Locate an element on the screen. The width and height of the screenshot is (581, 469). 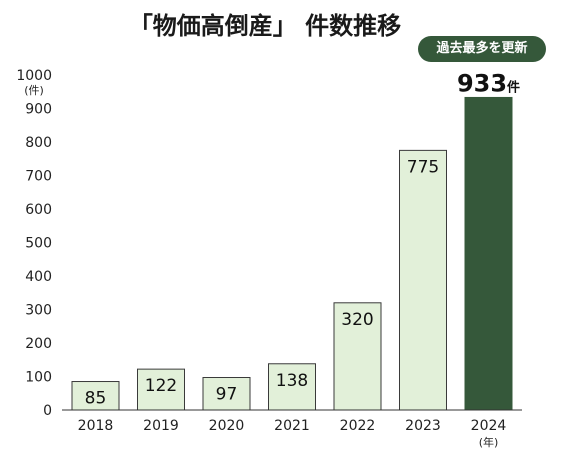
bar-2018 is located at coordinates (95, 396).